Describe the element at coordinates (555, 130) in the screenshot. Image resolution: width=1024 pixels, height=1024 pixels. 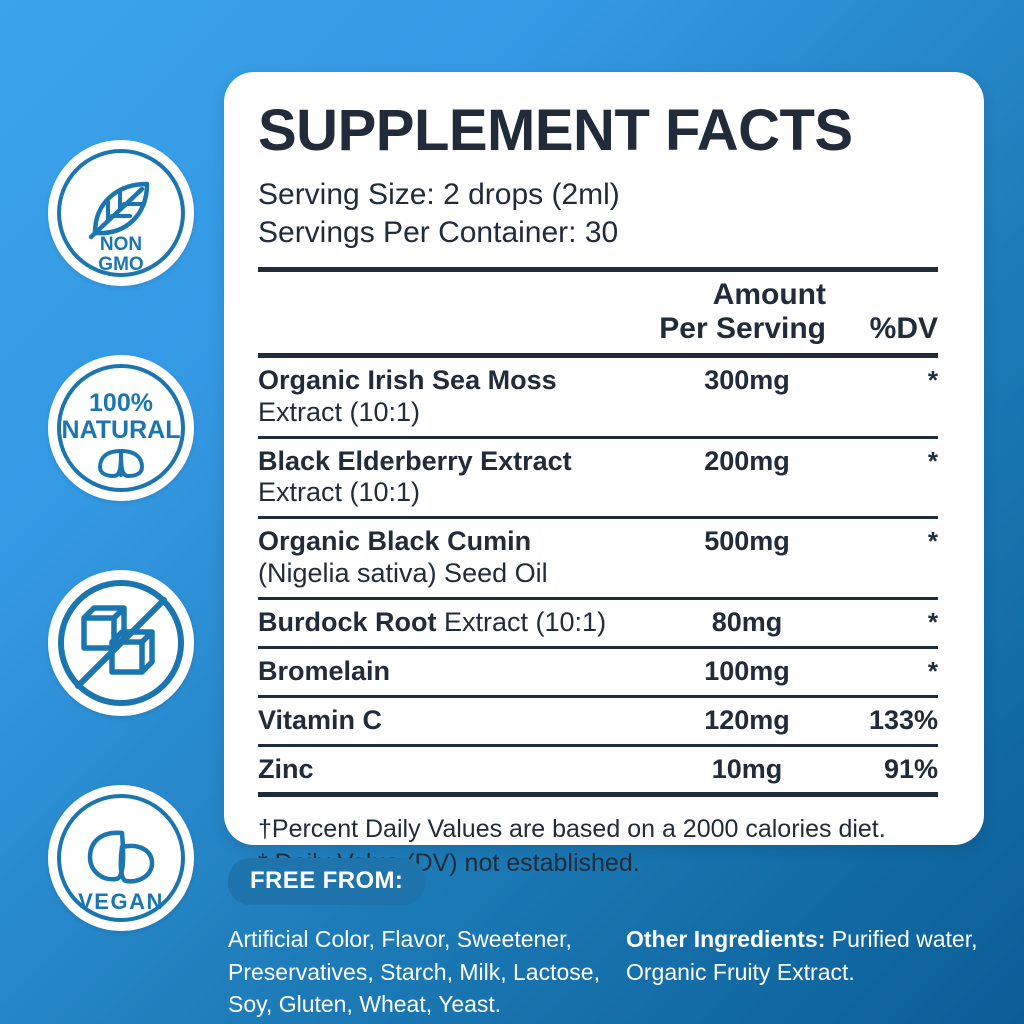
I see `page-title: SUPPLEMENT FACTS` at that location.